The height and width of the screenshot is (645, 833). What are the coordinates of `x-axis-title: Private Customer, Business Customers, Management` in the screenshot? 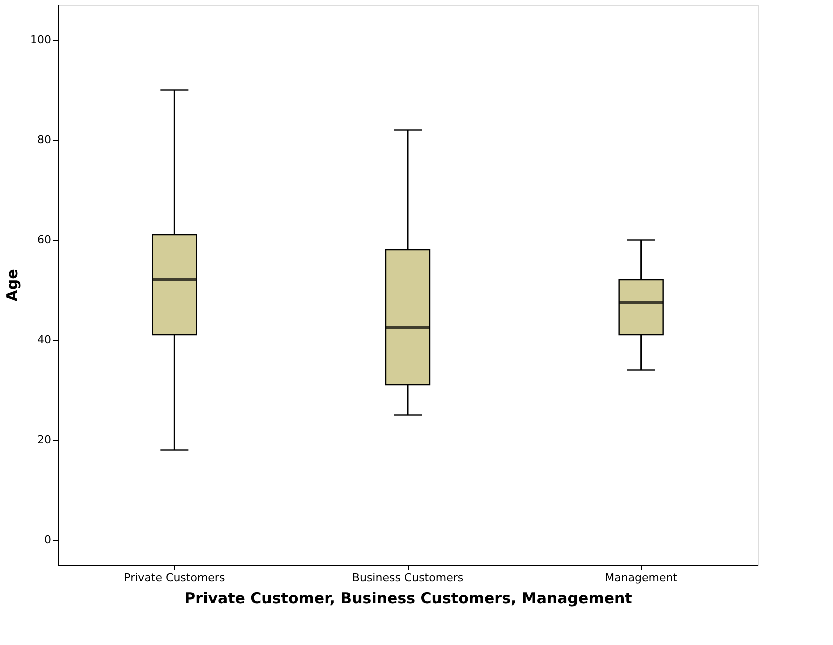 It's located at (408, 599).